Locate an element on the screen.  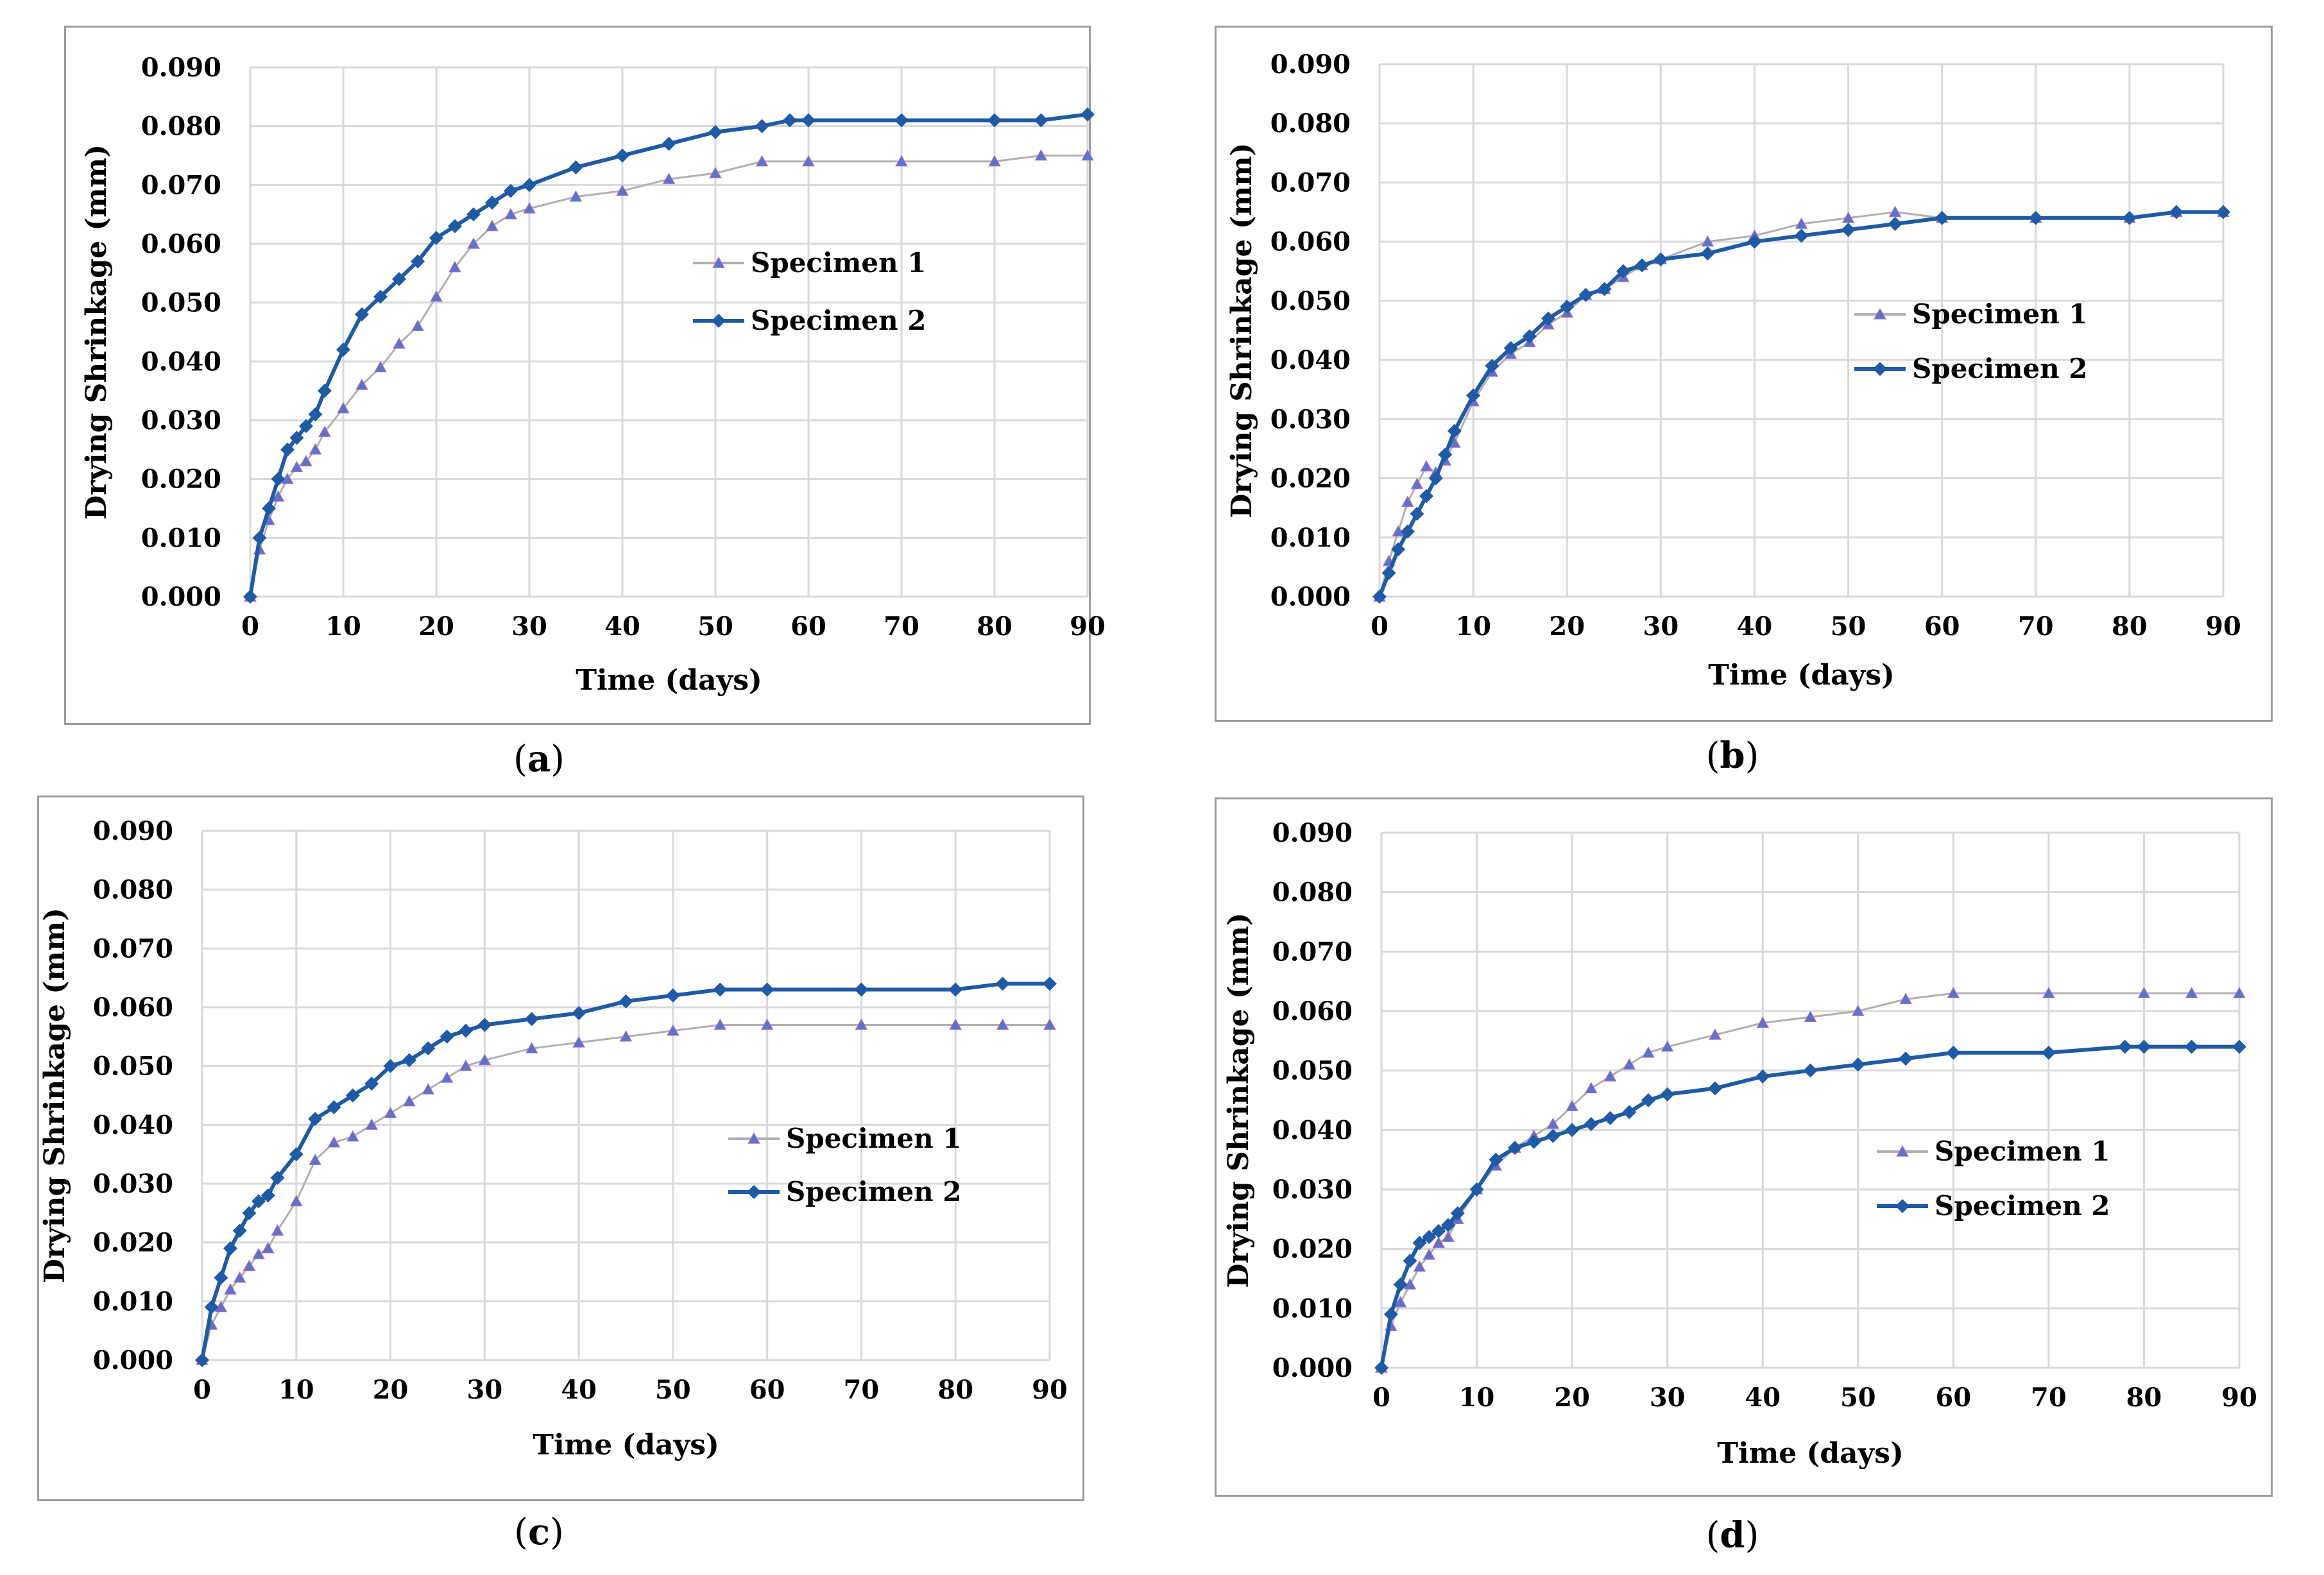
caption-c: (c) is located at coordinates (539, 1532).